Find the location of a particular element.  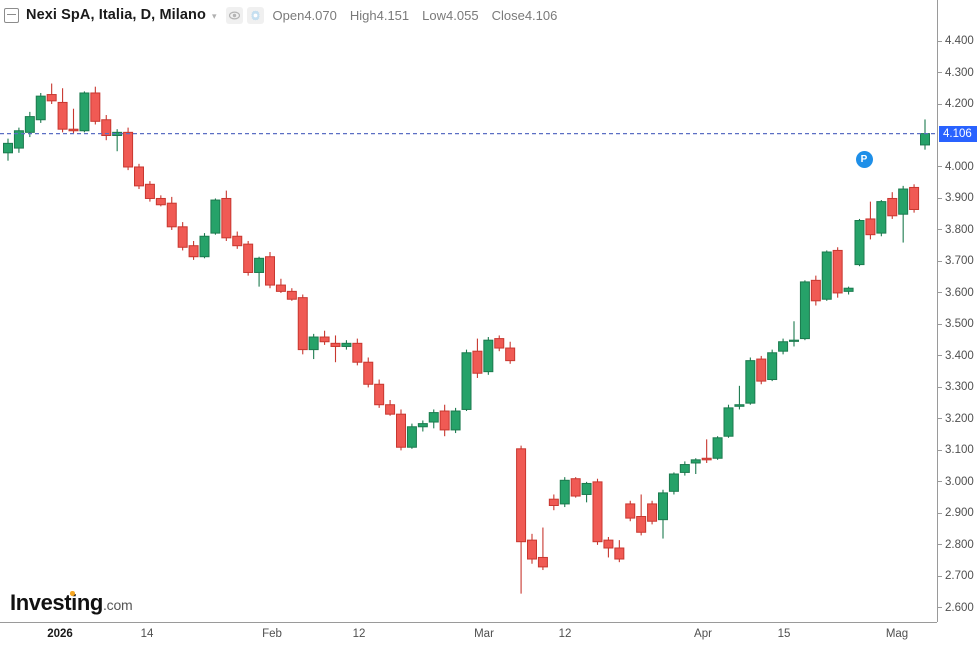

price-tick-label: 4.400 is located at coordinates (959, 41).